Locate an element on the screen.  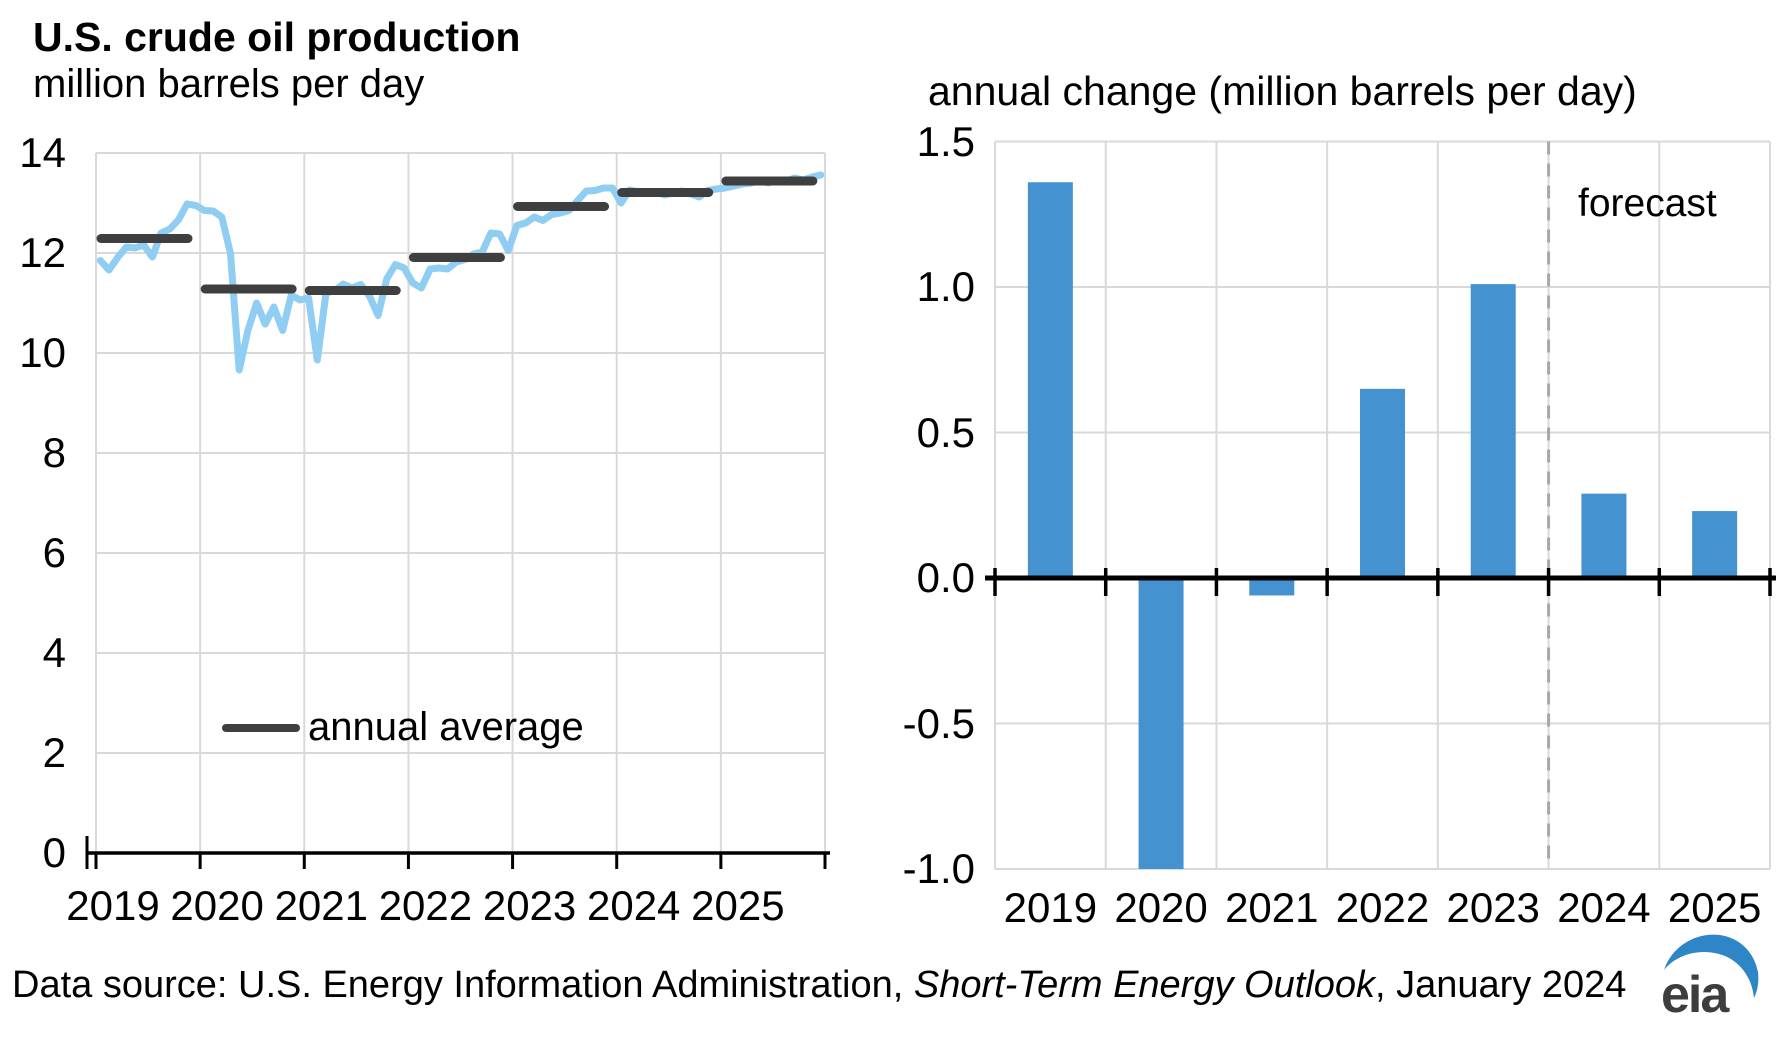
annual-change-bar-2025 is located at coordinates (1715, 544).